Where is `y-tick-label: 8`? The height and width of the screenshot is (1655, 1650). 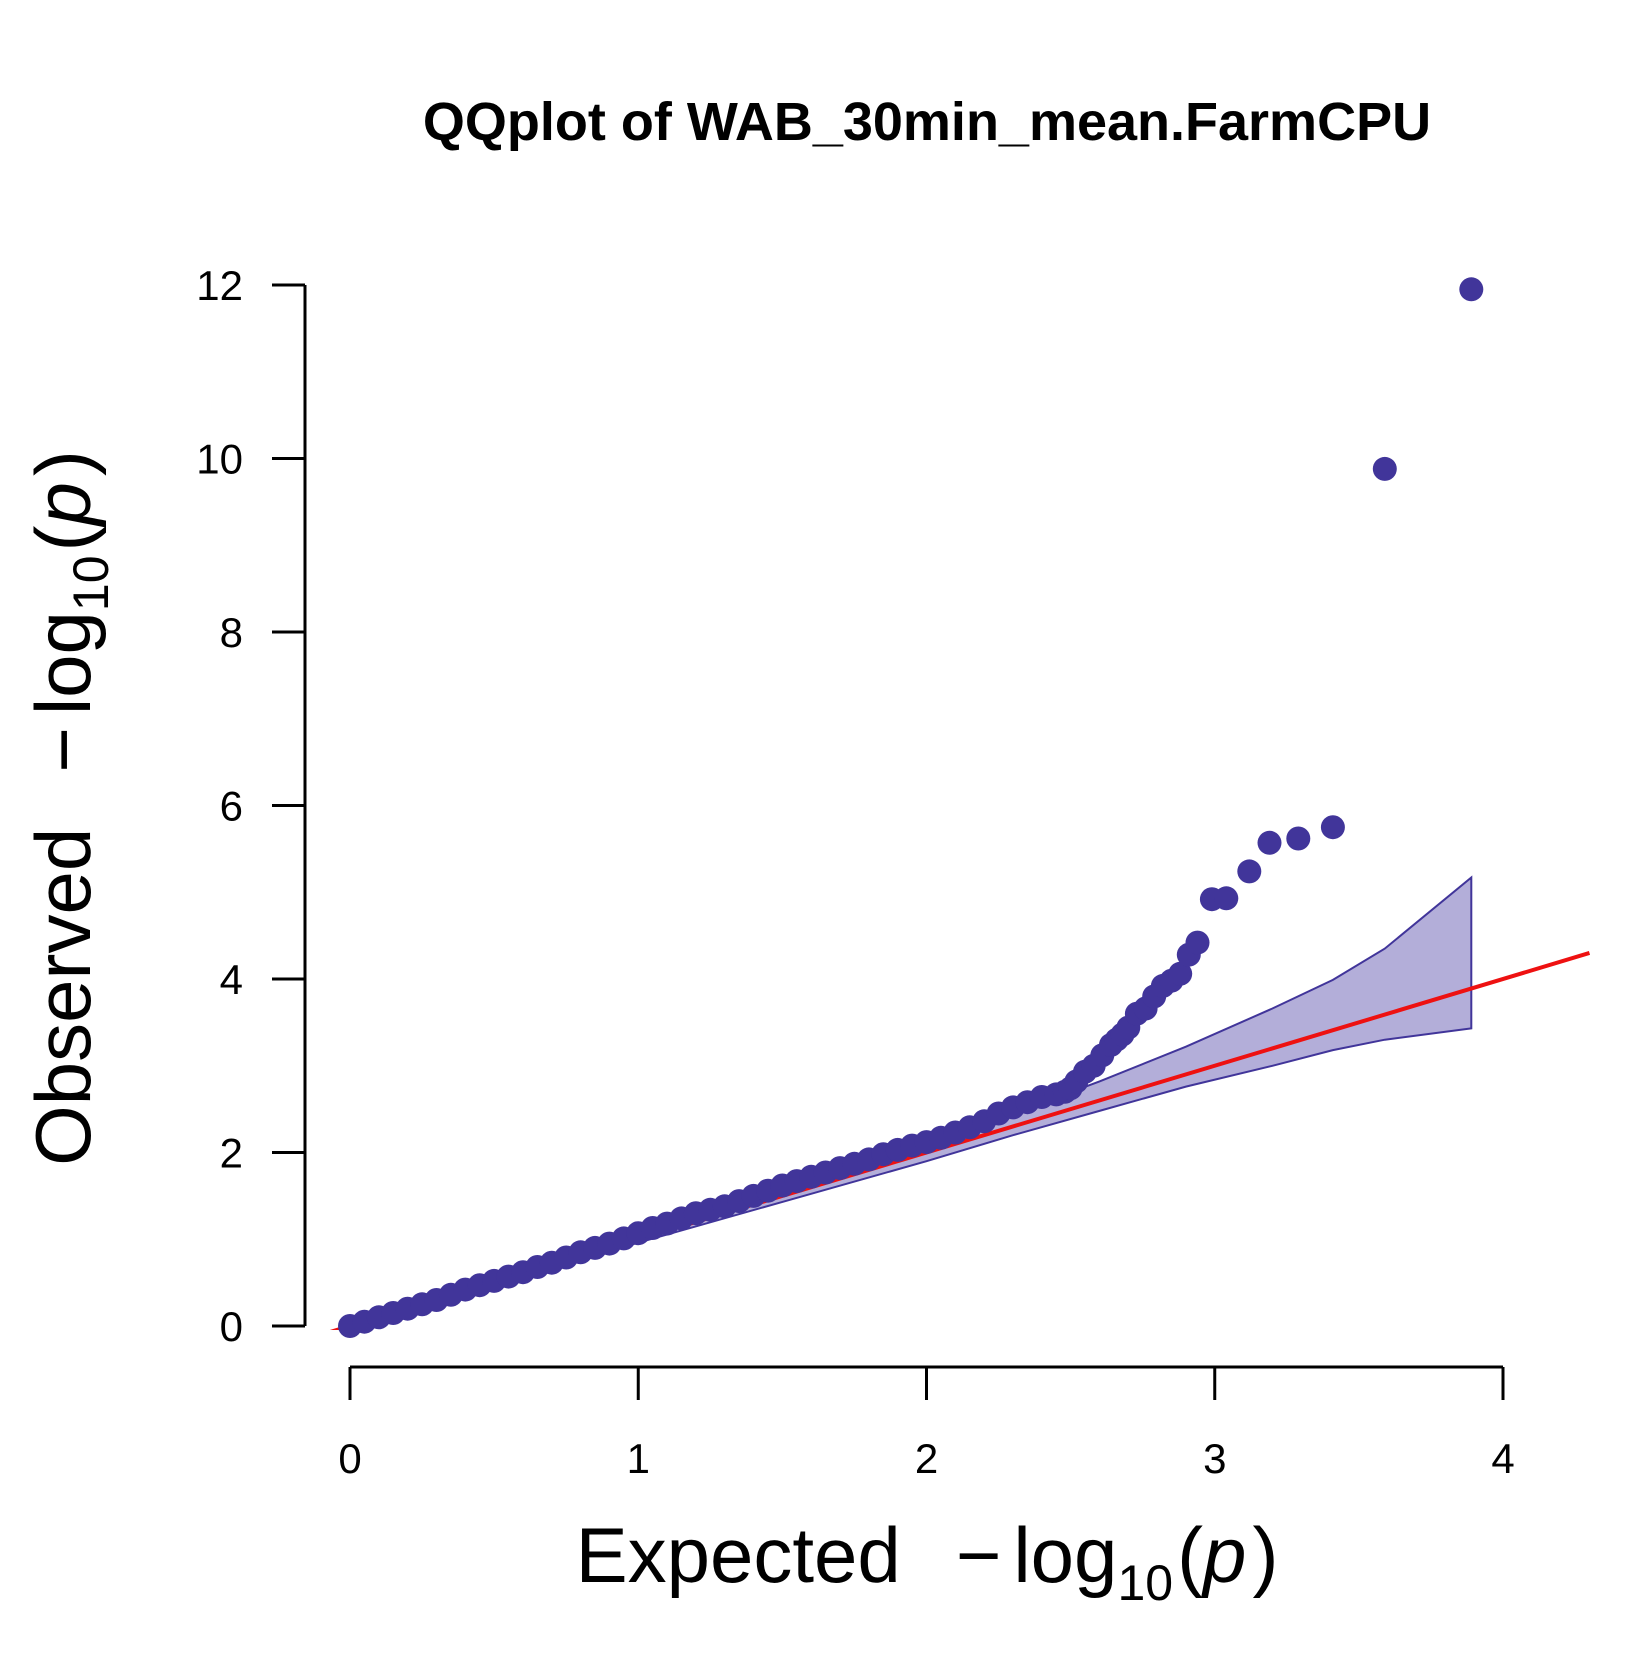 y-tick-label: 8 is located at coordinates (231, 632).